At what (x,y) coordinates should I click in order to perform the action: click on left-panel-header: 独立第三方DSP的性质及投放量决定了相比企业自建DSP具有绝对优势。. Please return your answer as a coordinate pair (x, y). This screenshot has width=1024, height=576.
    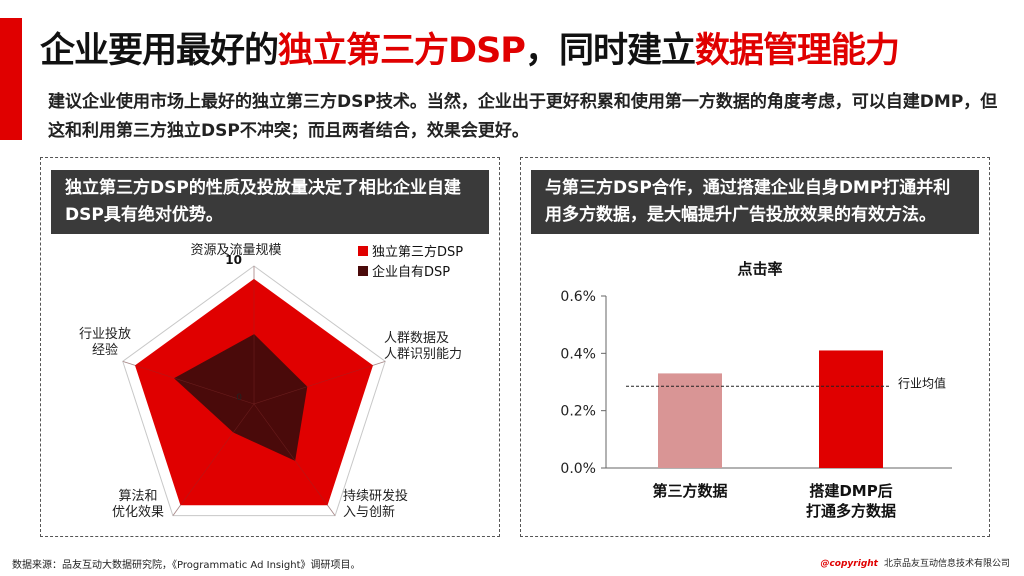
    Looking at the image, I should click on (270, 202).